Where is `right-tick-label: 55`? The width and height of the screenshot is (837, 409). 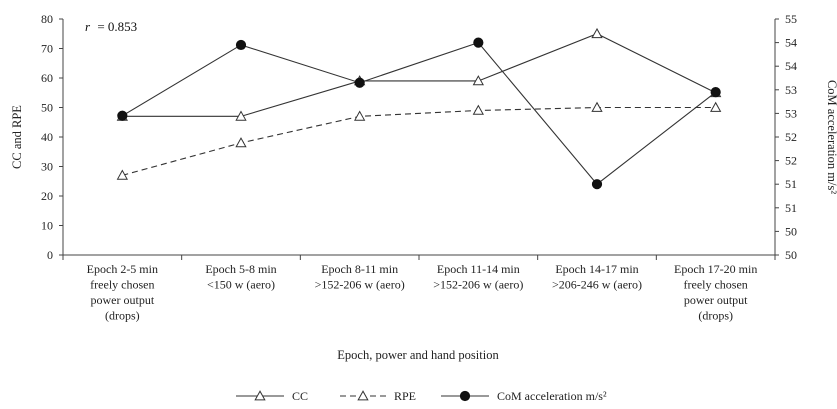 right-tick-label: 55 is located at coordinates (791, 19).